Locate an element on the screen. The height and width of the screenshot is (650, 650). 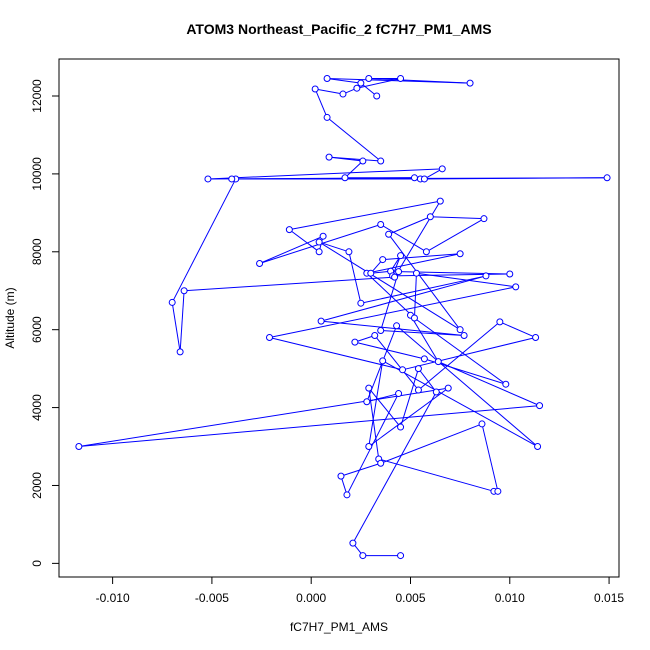
y-tick-label: 6000 is located at coordinates (37, 329).